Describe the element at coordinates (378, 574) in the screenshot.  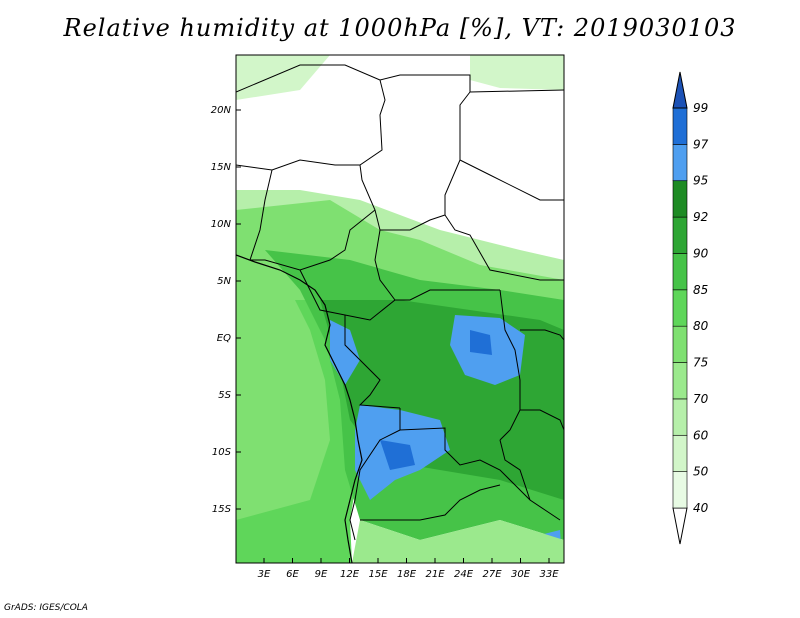
I see `lon-tick-label: 15E` at that location.